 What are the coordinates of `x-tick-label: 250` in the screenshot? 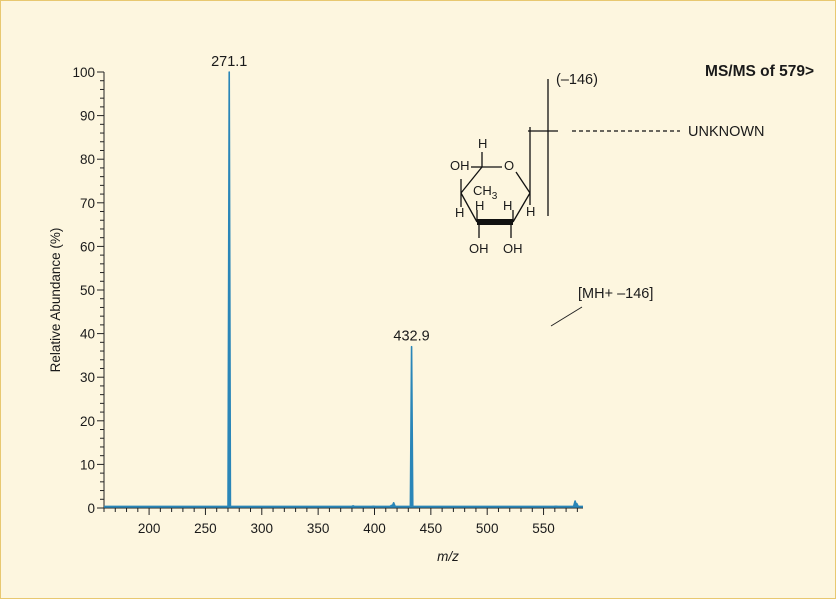 It's located at (205, 528).